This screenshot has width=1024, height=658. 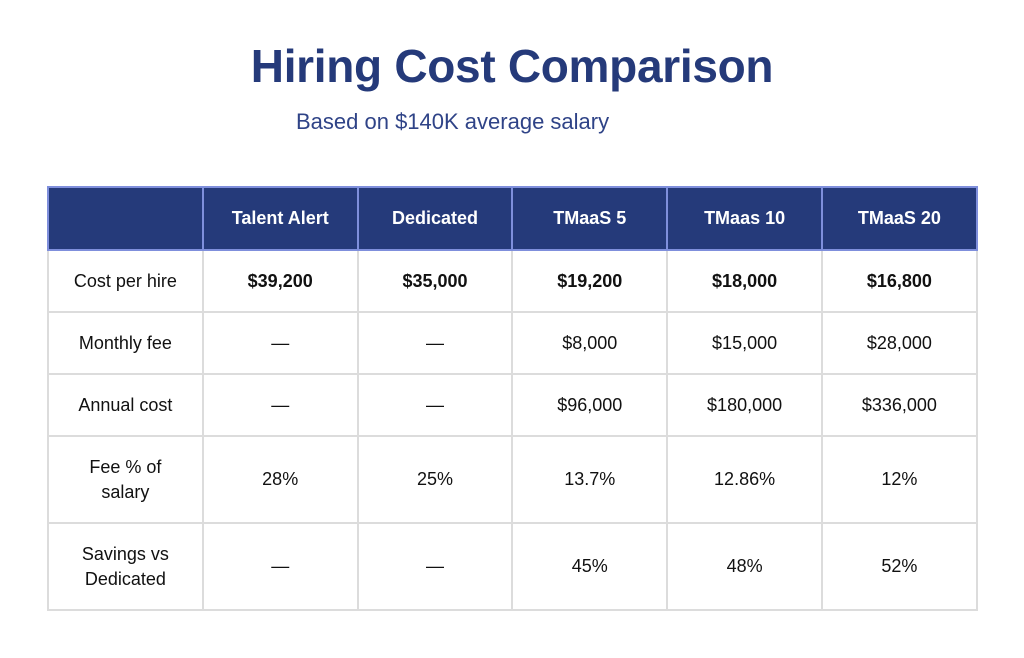 What do you see at coordinates (899, 566) in the screenshot?
I see `table-cell: 52%` at bounding box center [899, 566].